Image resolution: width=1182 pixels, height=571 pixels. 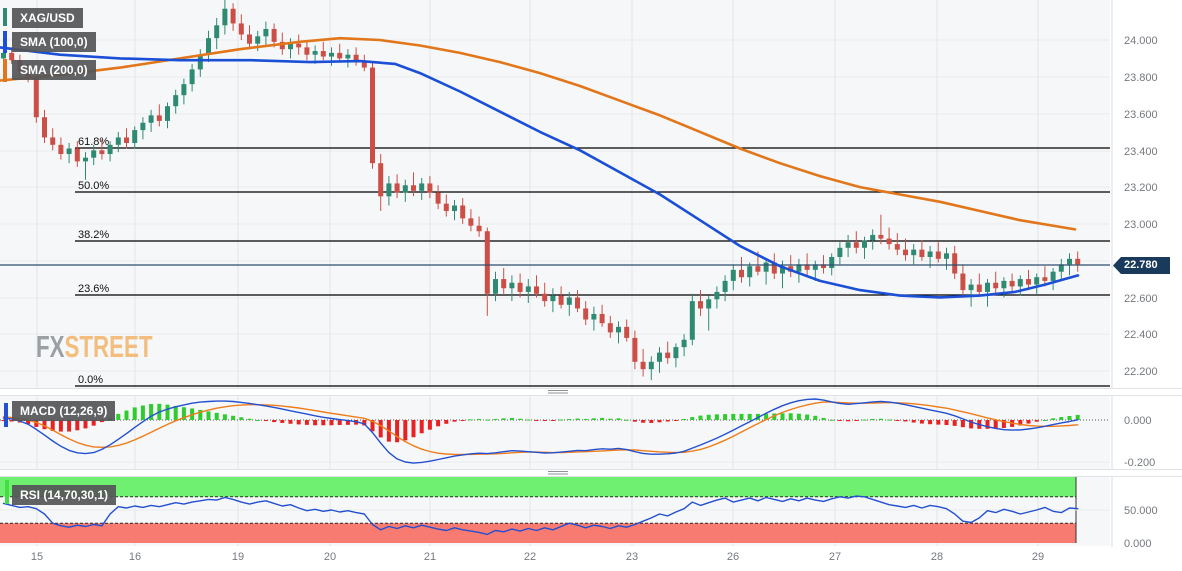 I want to click on time-axis-label: 15, so click(x=37, y=557).